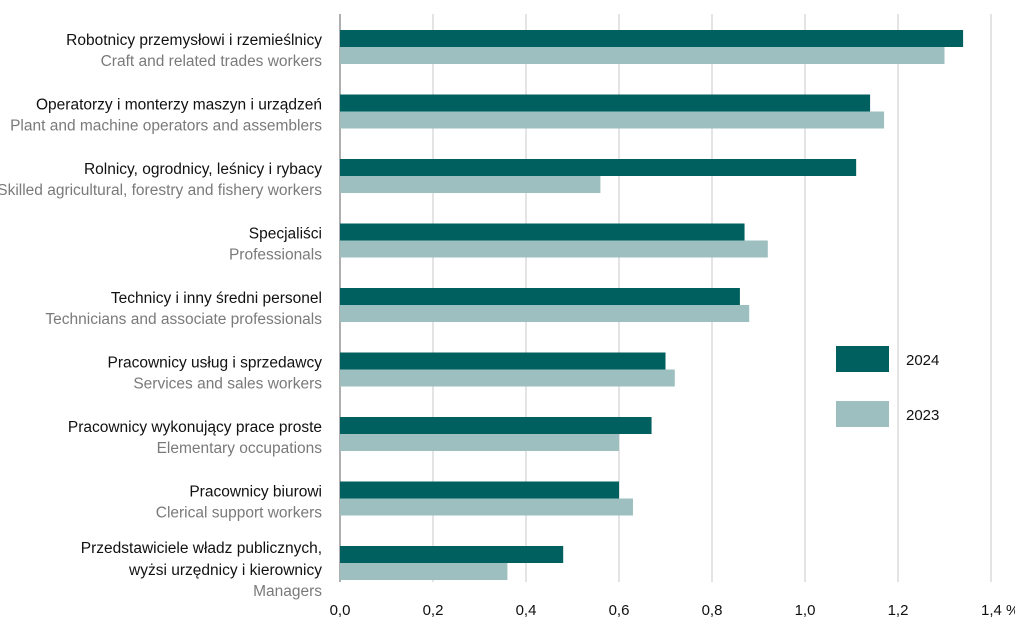  I want to click on legend: 2024 2023, so click(887, 386).